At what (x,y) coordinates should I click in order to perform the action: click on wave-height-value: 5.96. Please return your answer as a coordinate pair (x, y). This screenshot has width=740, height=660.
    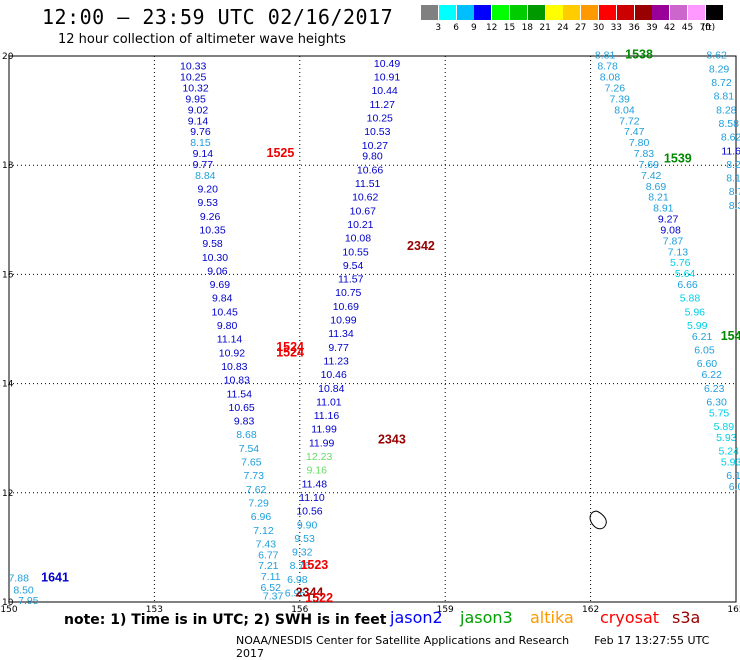
    Looking at the image, I should click on (695, 312).